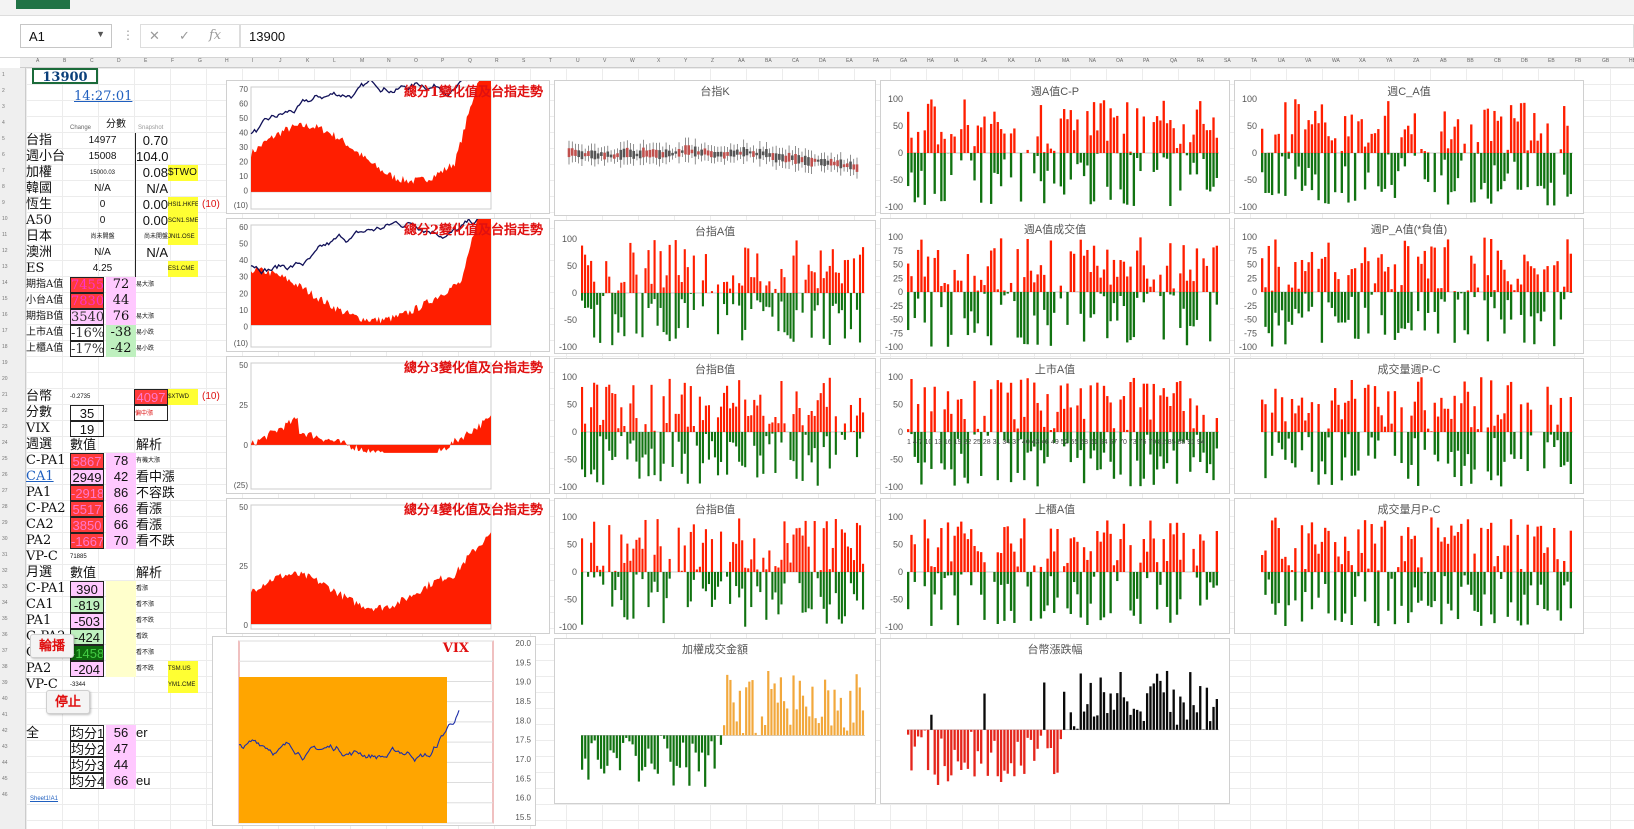  I want to click on formula-input: 13900, so click(937, 36).